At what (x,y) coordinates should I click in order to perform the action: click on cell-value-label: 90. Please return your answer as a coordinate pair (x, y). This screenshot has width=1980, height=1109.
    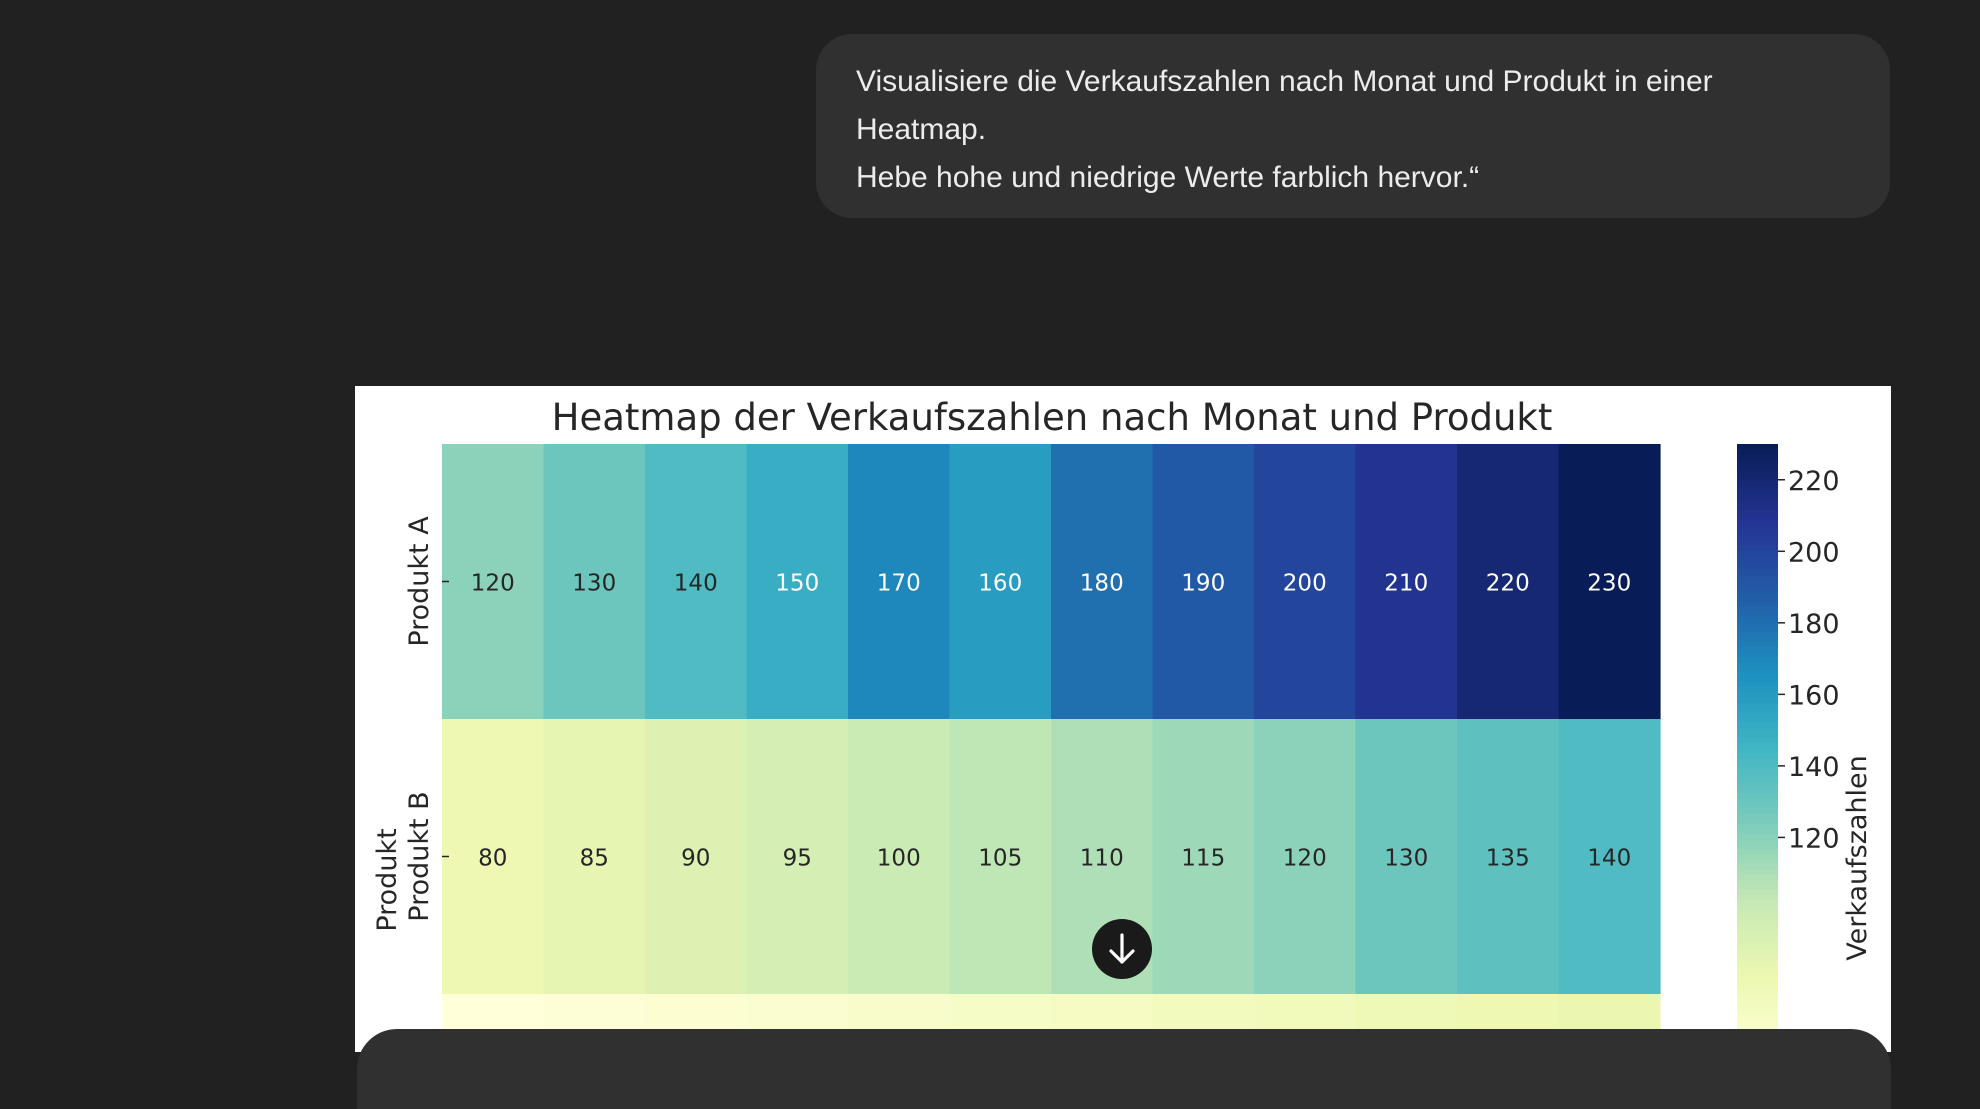
    Looking at the image, I should click on (695, 859).